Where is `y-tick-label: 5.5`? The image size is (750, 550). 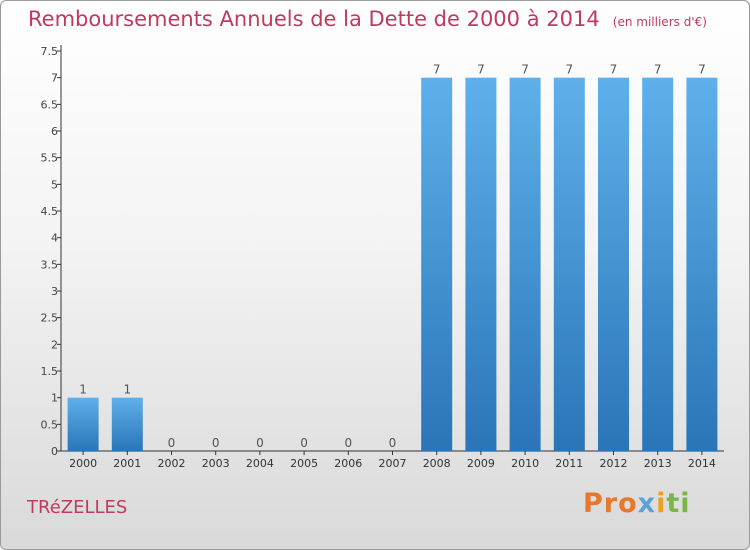
y-tick-label: 5.5 is located at coordinates (50, 158).